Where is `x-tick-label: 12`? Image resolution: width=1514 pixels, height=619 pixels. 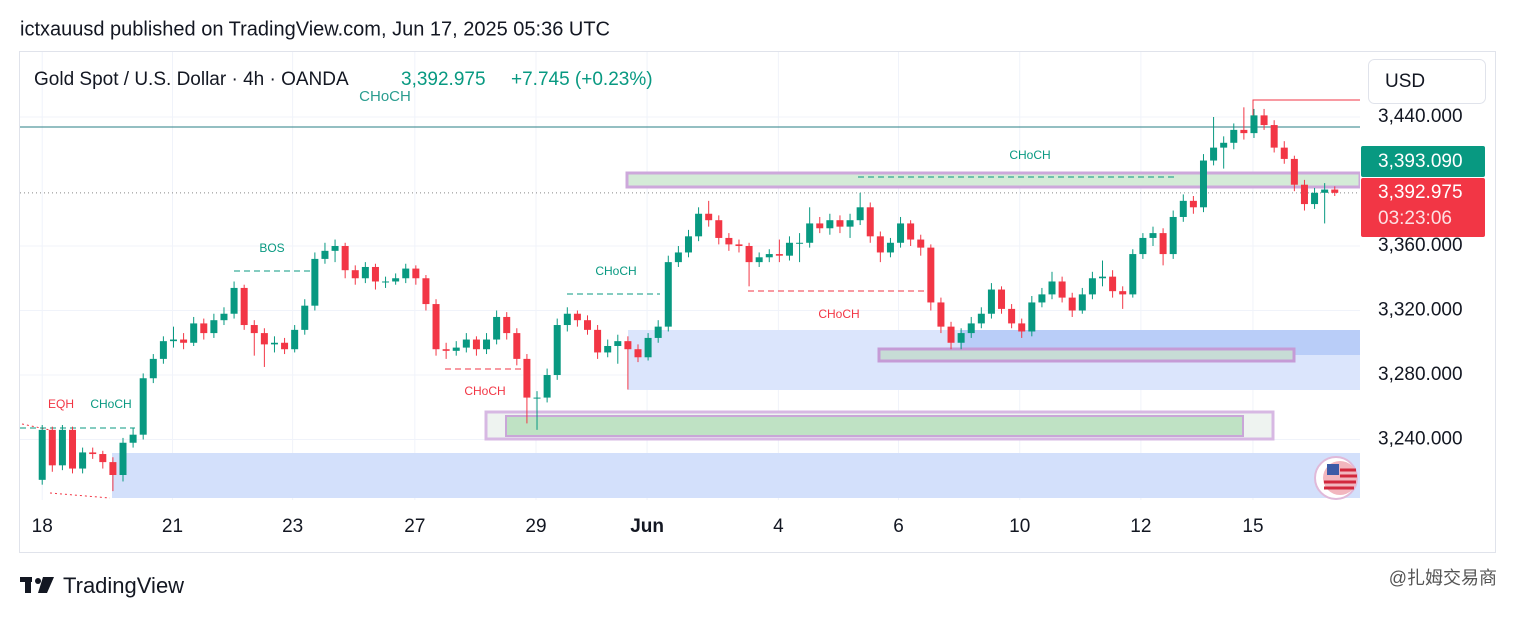
x-tick-label: 12 is located at coordinates (1140, 526).